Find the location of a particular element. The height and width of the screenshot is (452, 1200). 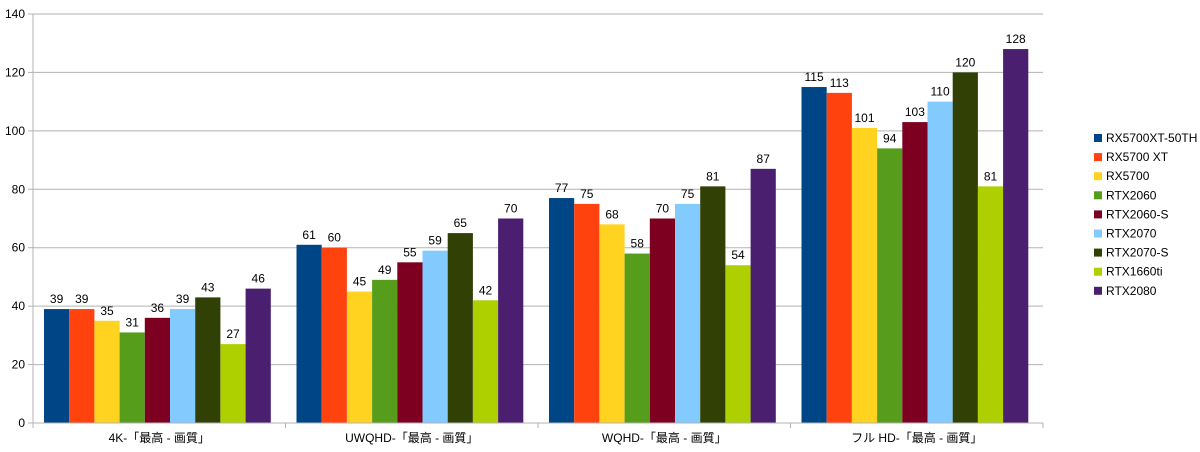

x-category-label: フル HD-「最高 - 画質」 is located at coordinates (916, 437).